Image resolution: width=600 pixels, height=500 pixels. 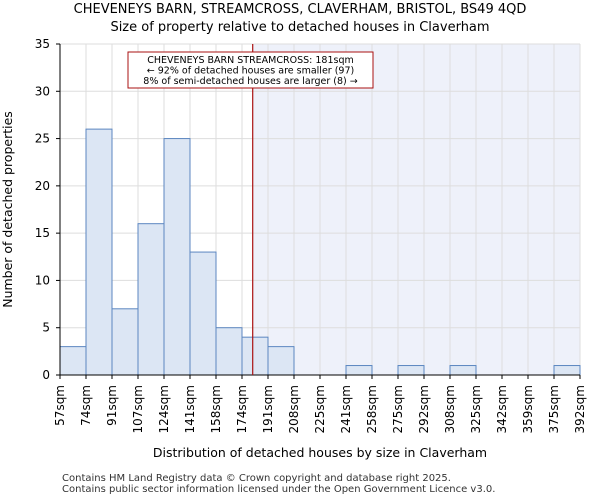 I want to click on x-tick-label: 359sqm, so click(x=528, y=409).